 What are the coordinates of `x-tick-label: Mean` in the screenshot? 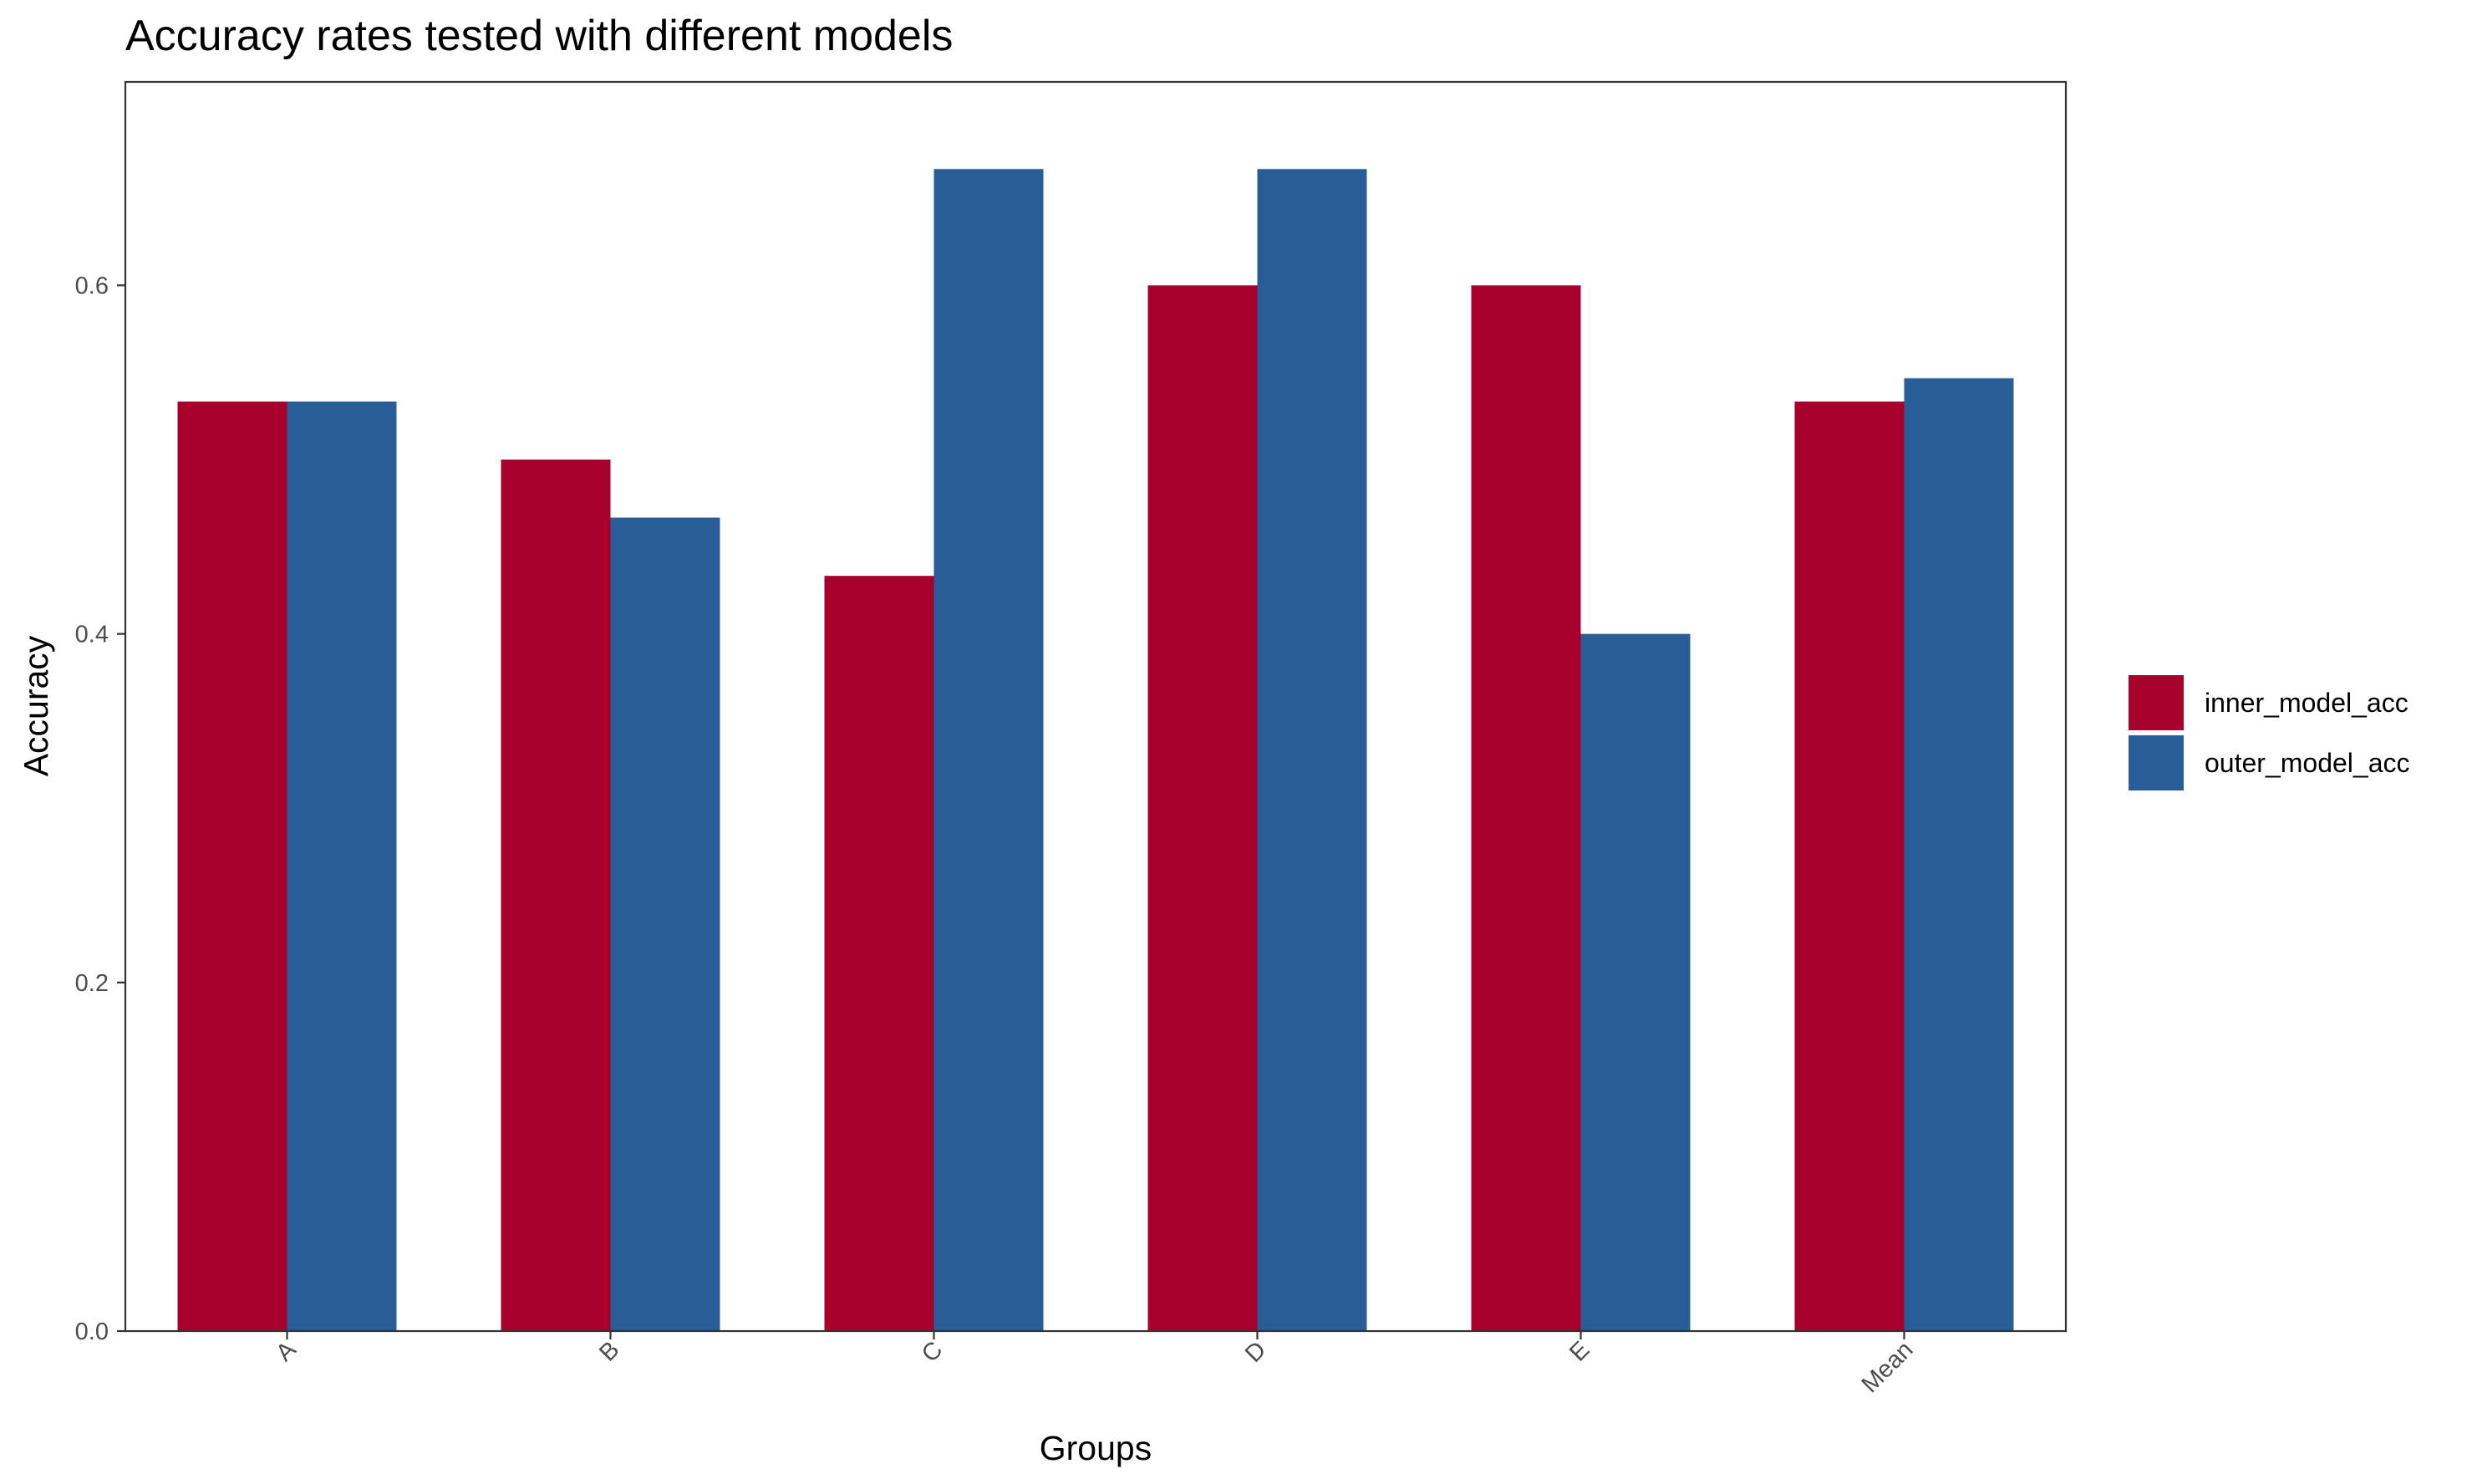 It's located at (1888, 1367).